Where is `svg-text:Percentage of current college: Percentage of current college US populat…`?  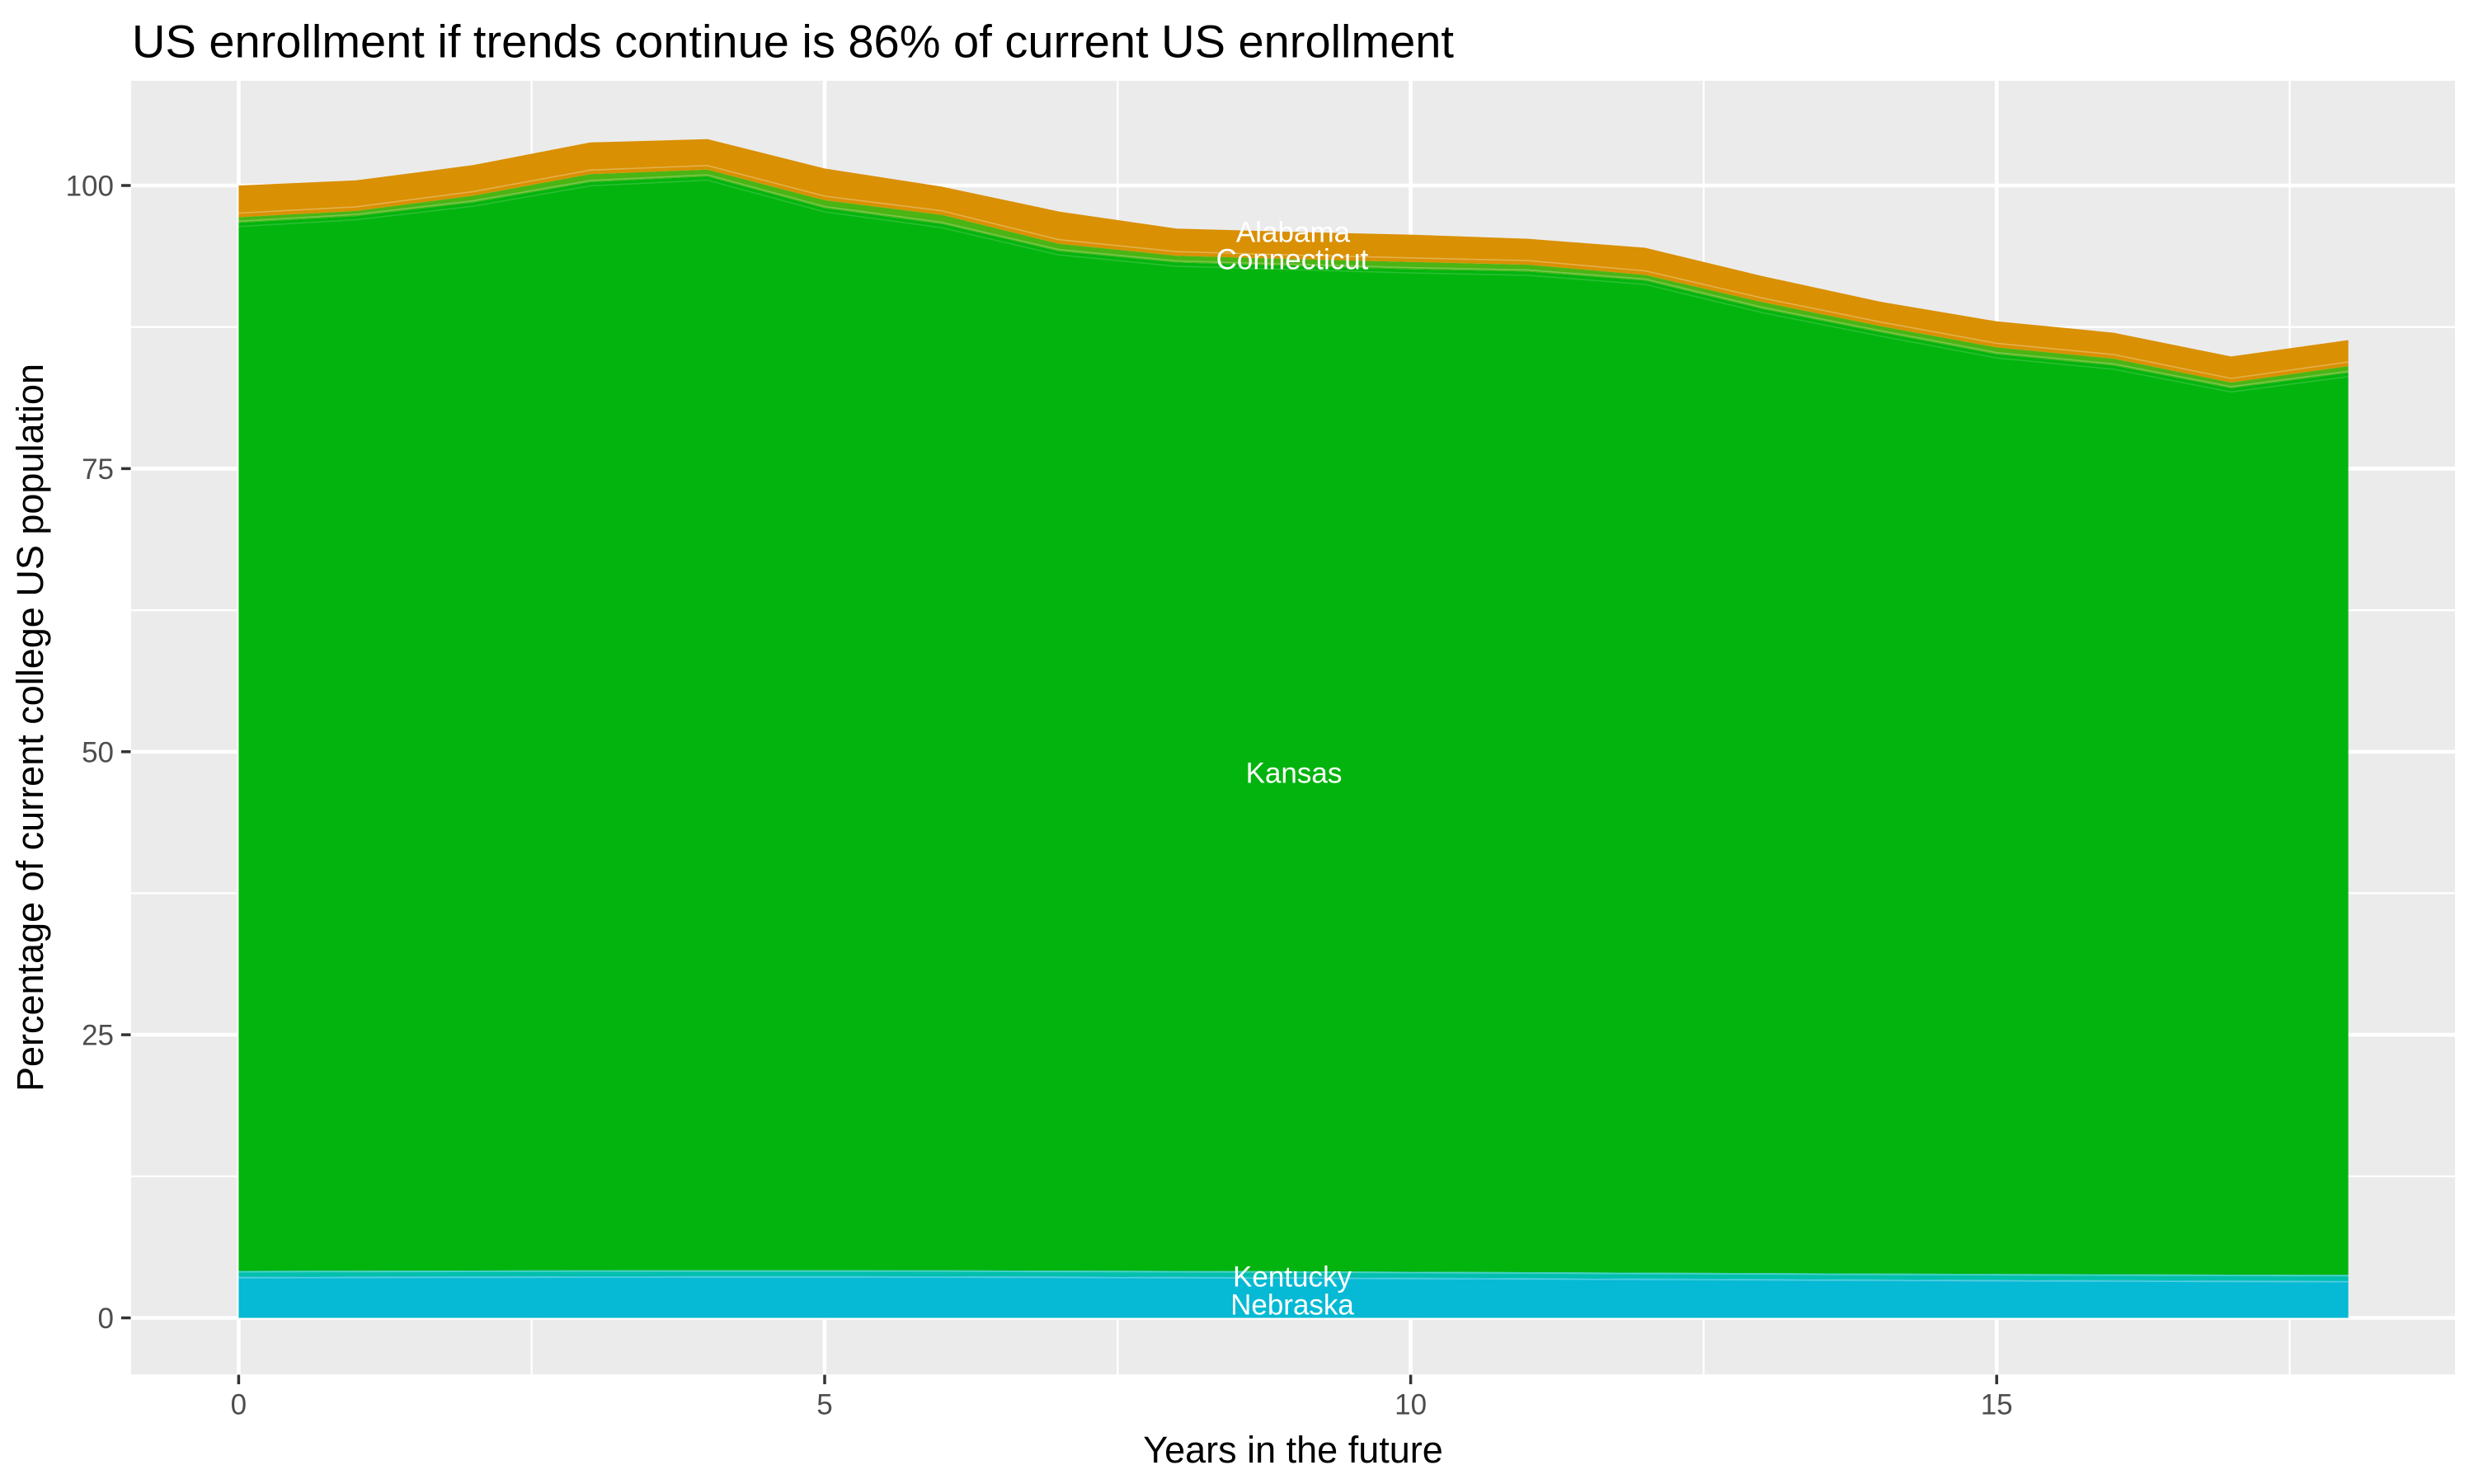
svg-text:Percentage of current college: Percentage of current college US populat… is located at coordinates (30, 728).